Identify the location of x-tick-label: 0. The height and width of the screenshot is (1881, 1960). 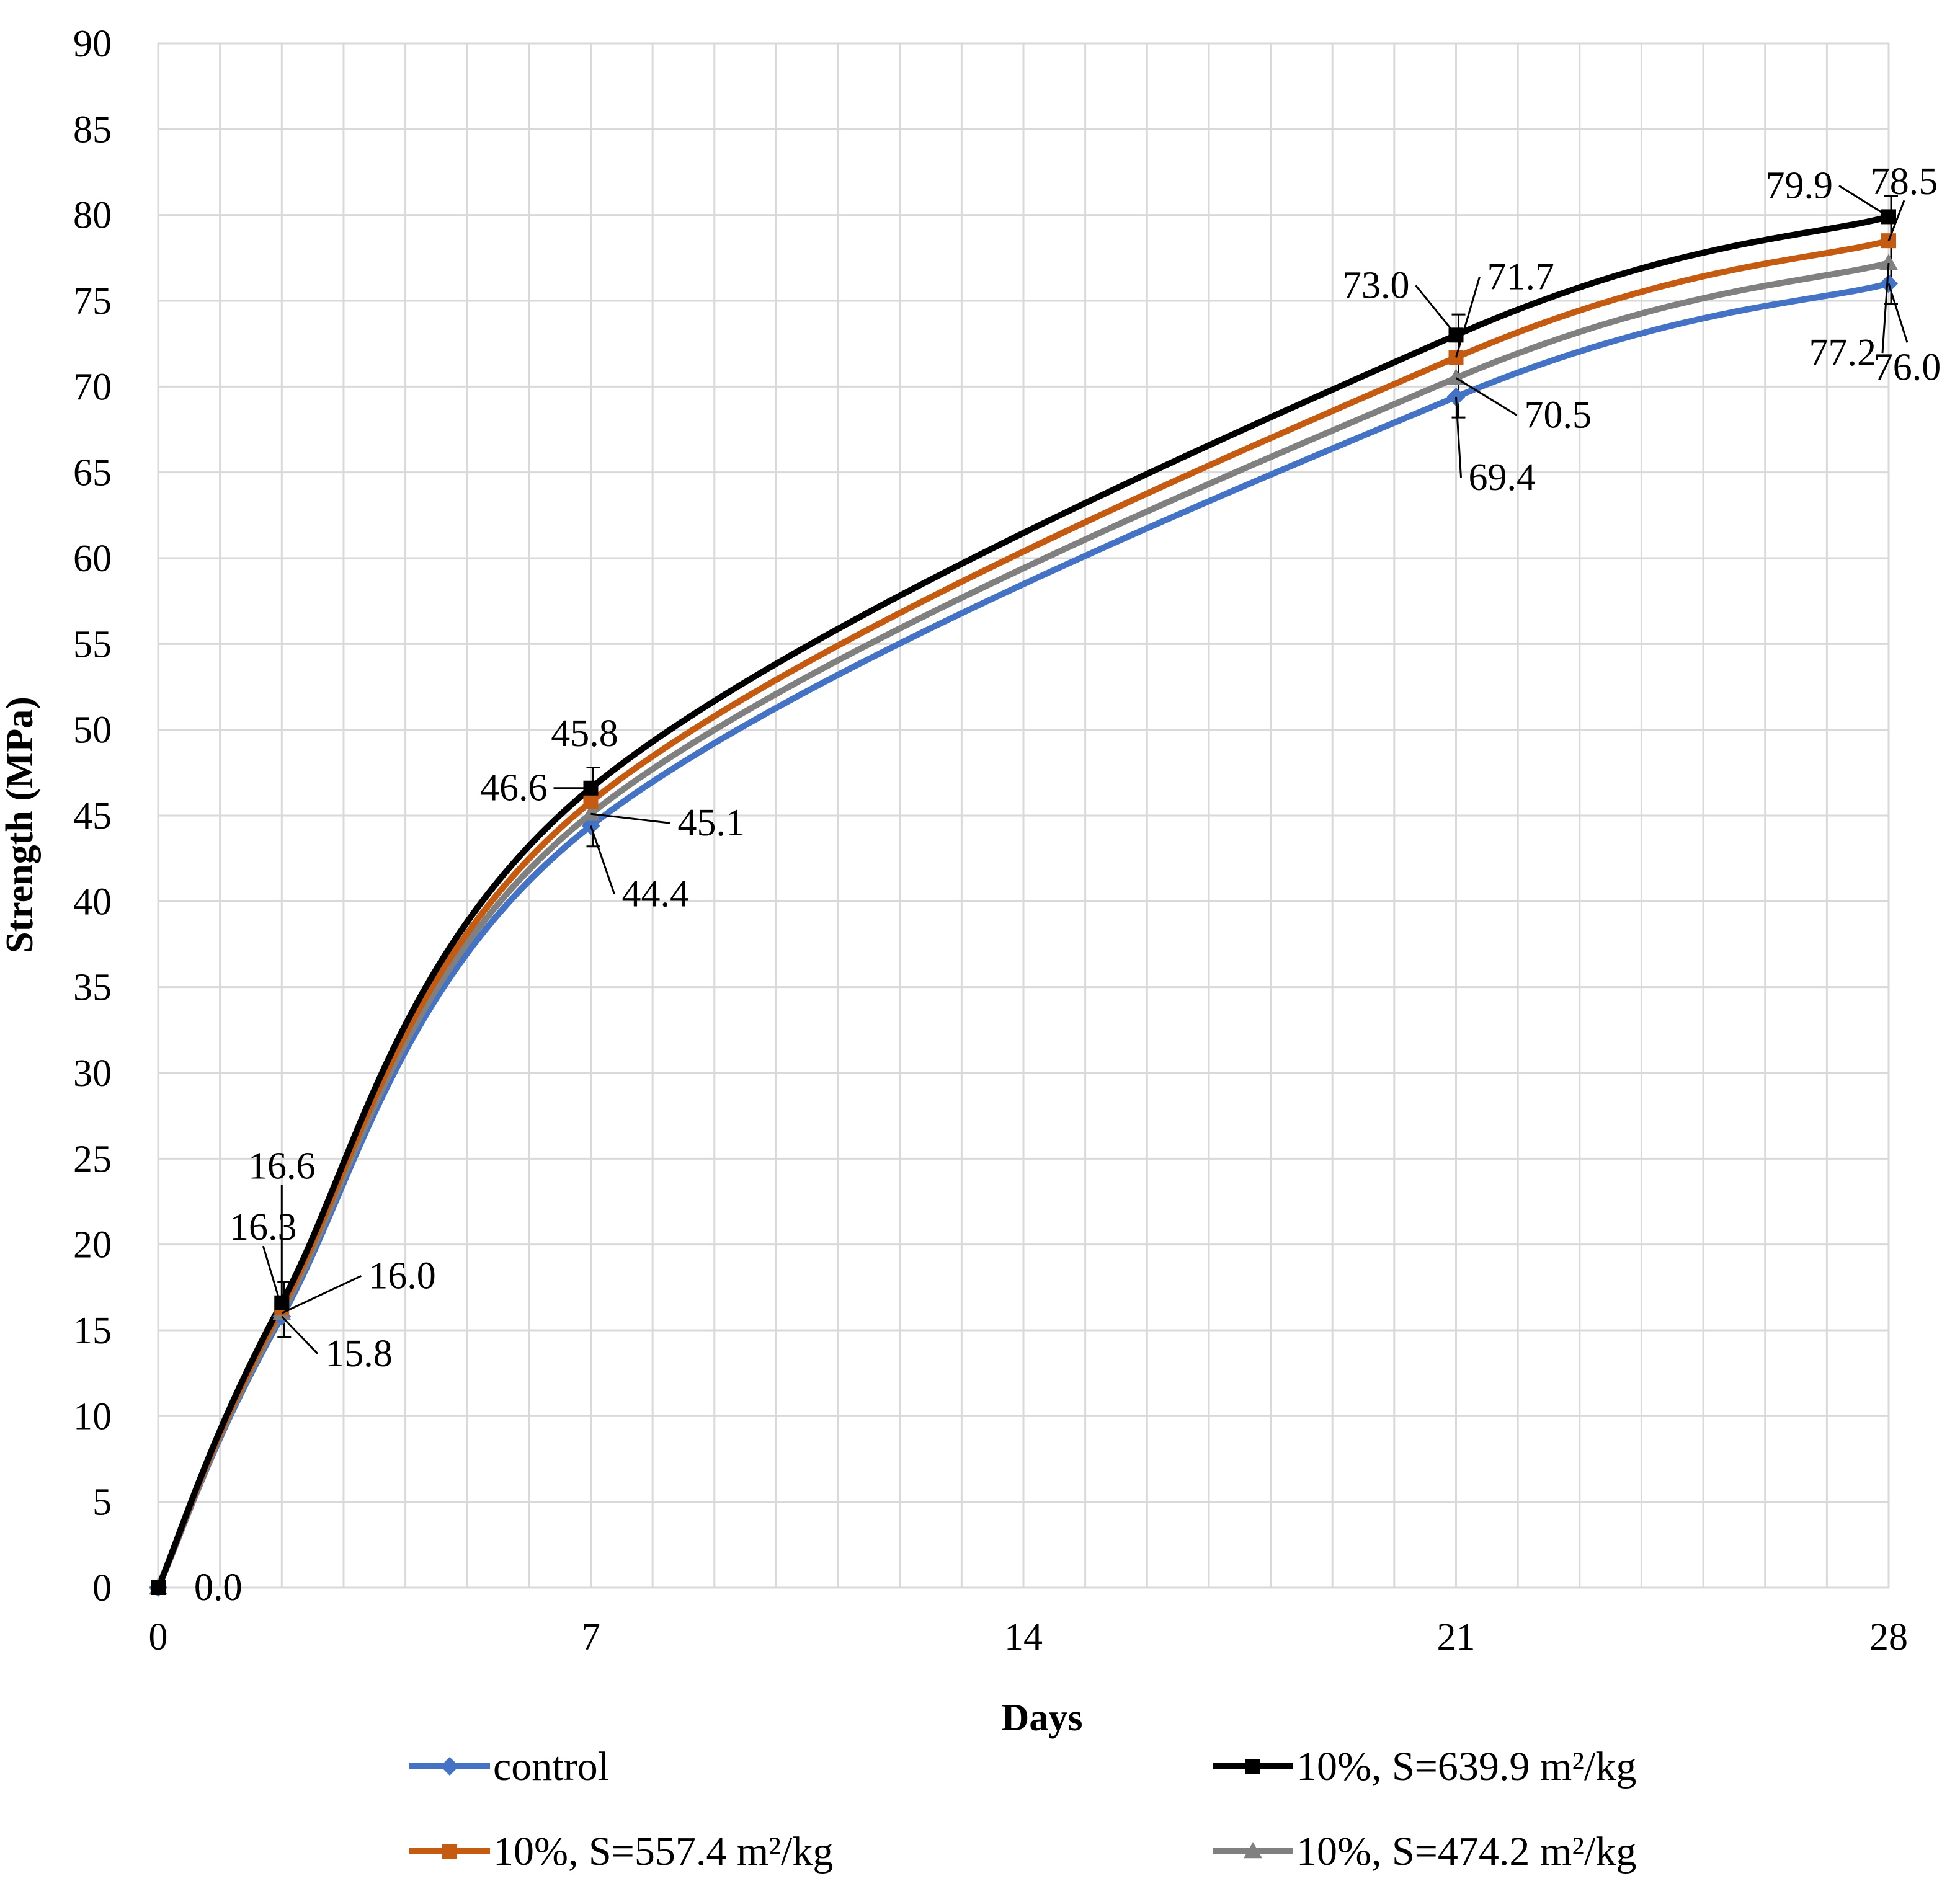
(158, 1637).